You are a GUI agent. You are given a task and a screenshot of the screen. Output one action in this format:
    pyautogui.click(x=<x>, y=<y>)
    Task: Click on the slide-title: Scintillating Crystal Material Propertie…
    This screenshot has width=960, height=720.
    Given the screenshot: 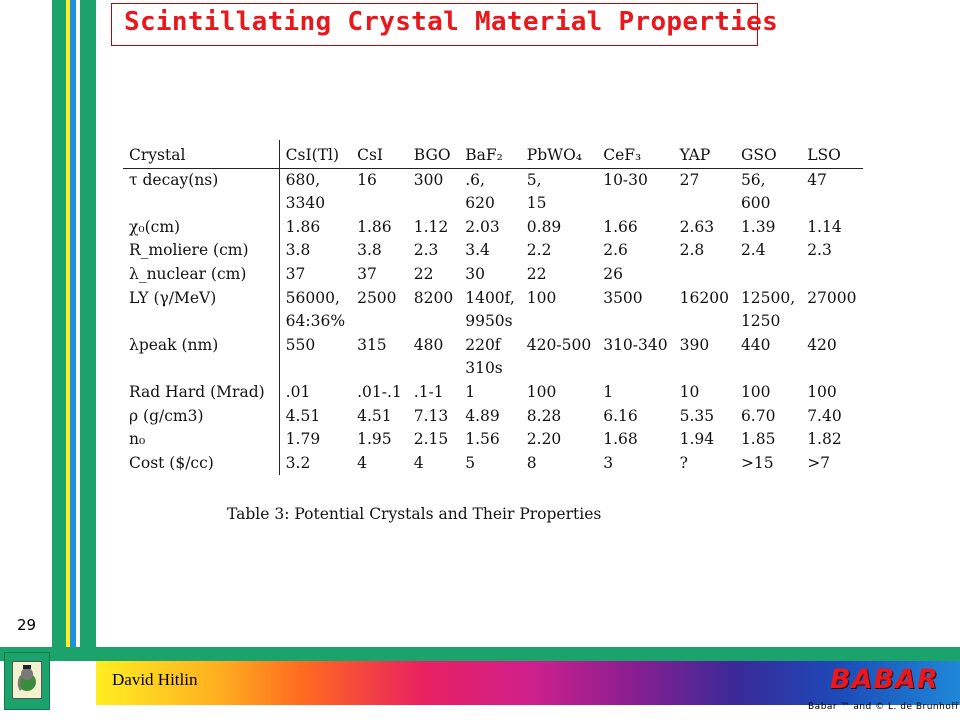 What is the action you would take?
    pyautogui.click(x=451, y=22)
    